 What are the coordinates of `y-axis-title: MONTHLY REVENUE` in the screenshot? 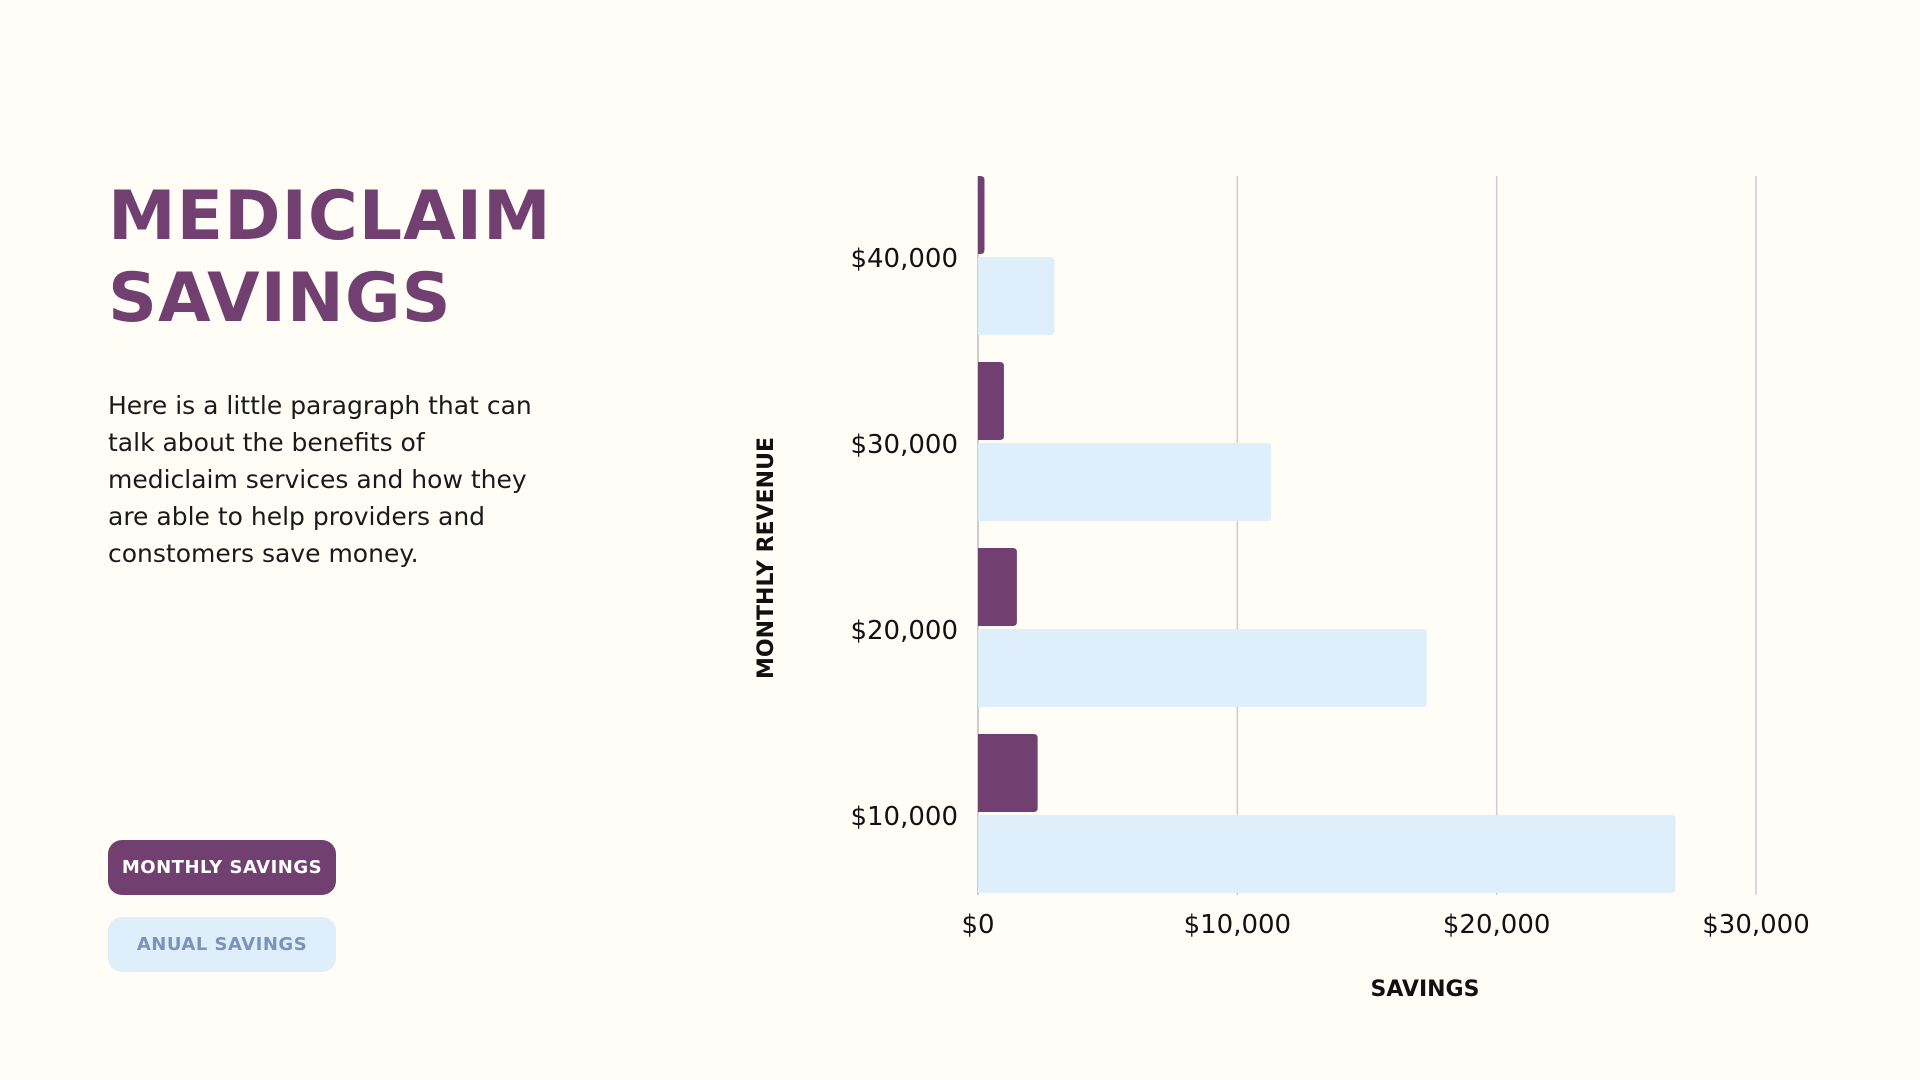 It's located at (766, 558).